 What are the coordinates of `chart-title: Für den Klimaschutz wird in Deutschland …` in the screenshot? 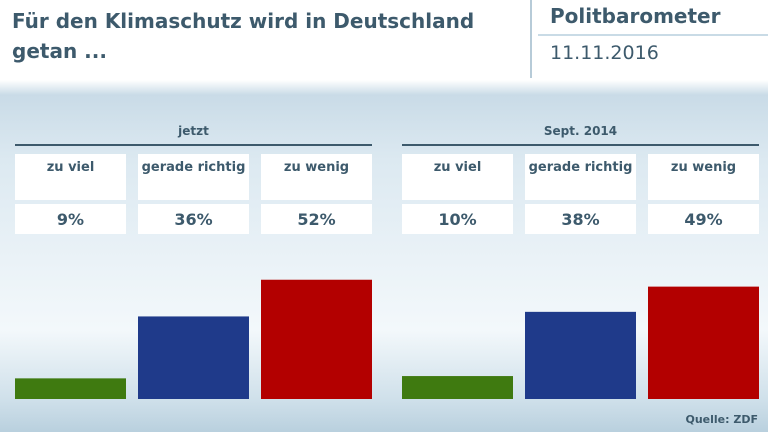 It's located at (243, 36).